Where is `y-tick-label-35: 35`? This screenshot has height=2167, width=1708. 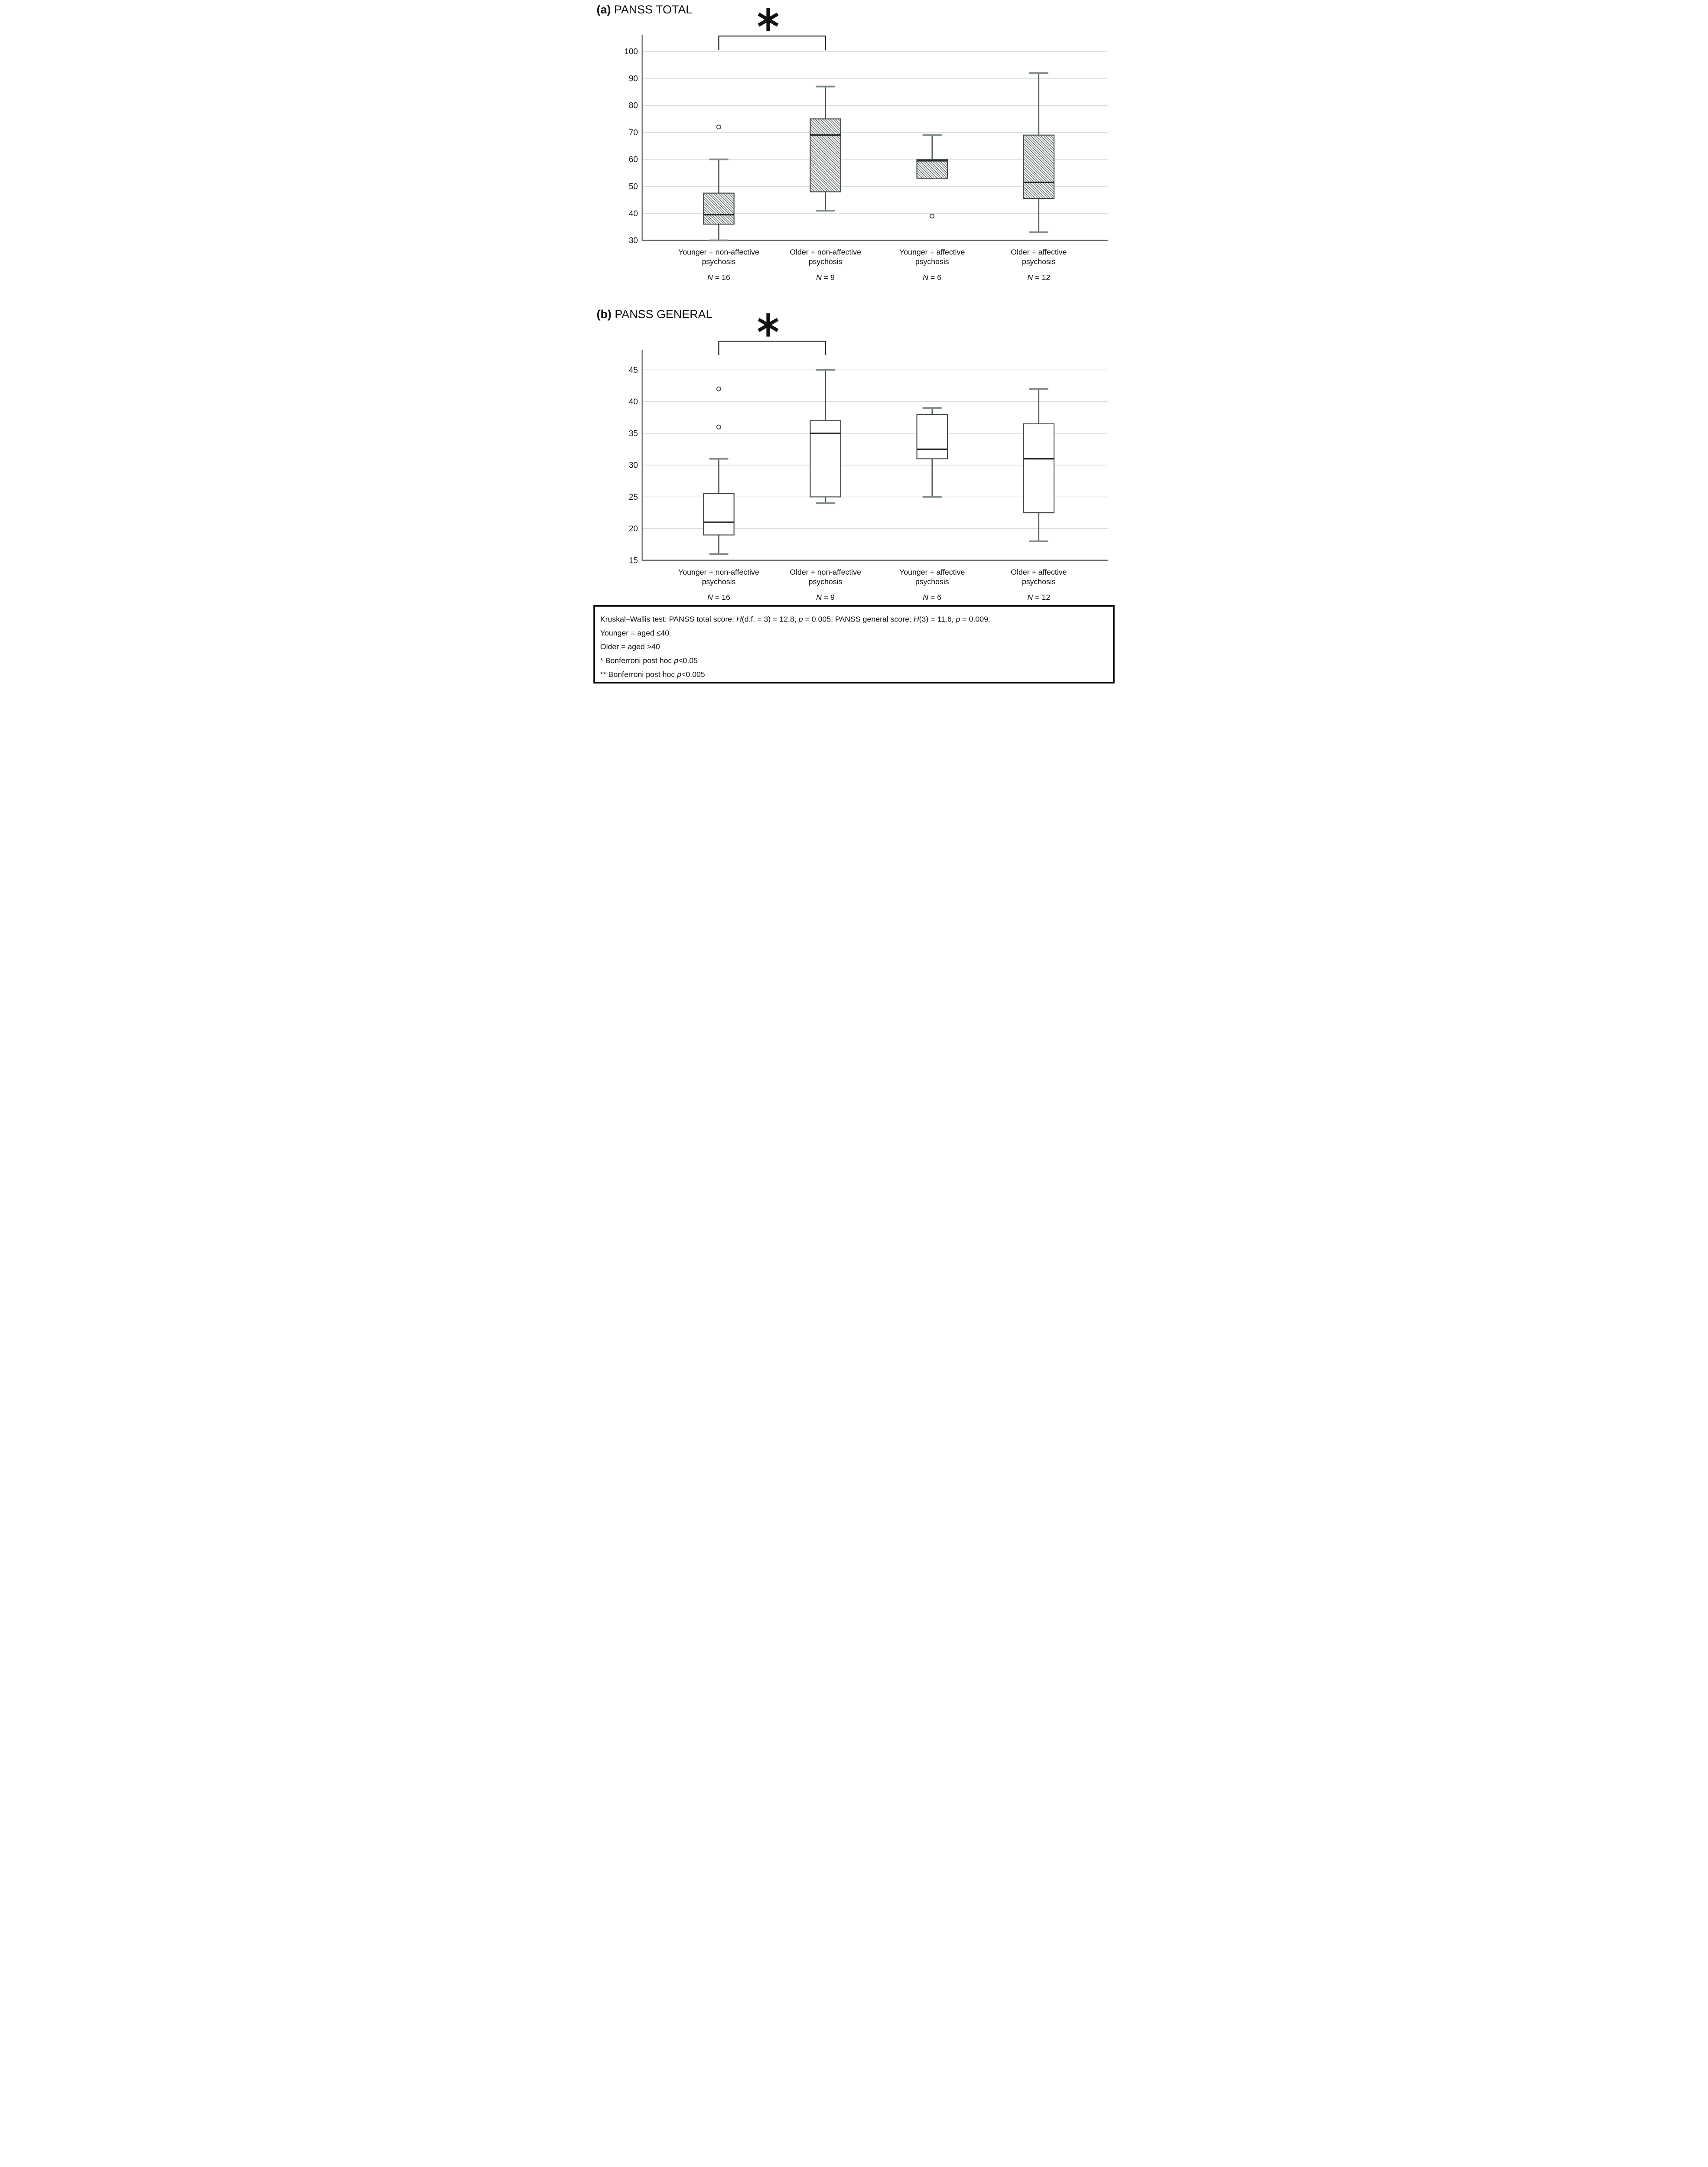
y-tick-label-35: 35 is located at coordinates (634, 433).